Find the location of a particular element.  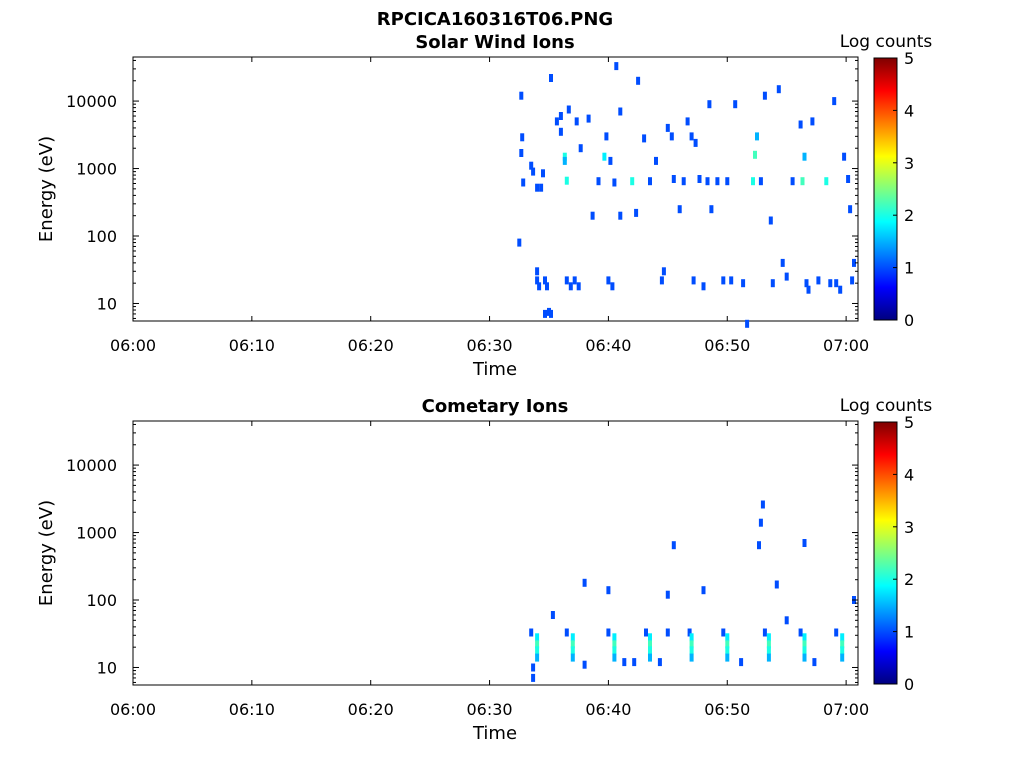

solar-wind-y-label: Energy (eV) is located at coordinates (46, 189).